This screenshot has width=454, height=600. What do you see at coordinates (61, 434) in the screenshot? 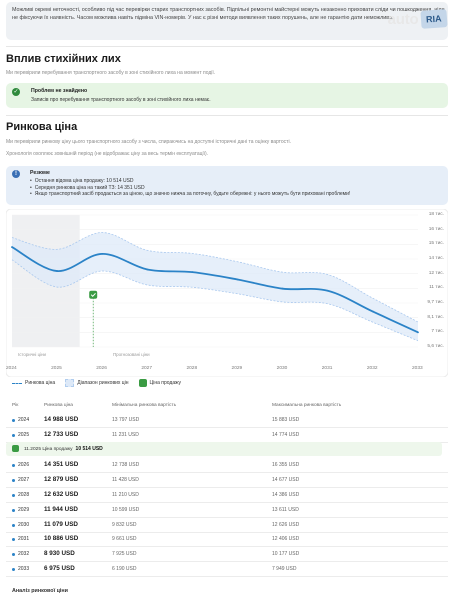
I see `row-price: 12 733 USD` at bounding box center [61, 434].